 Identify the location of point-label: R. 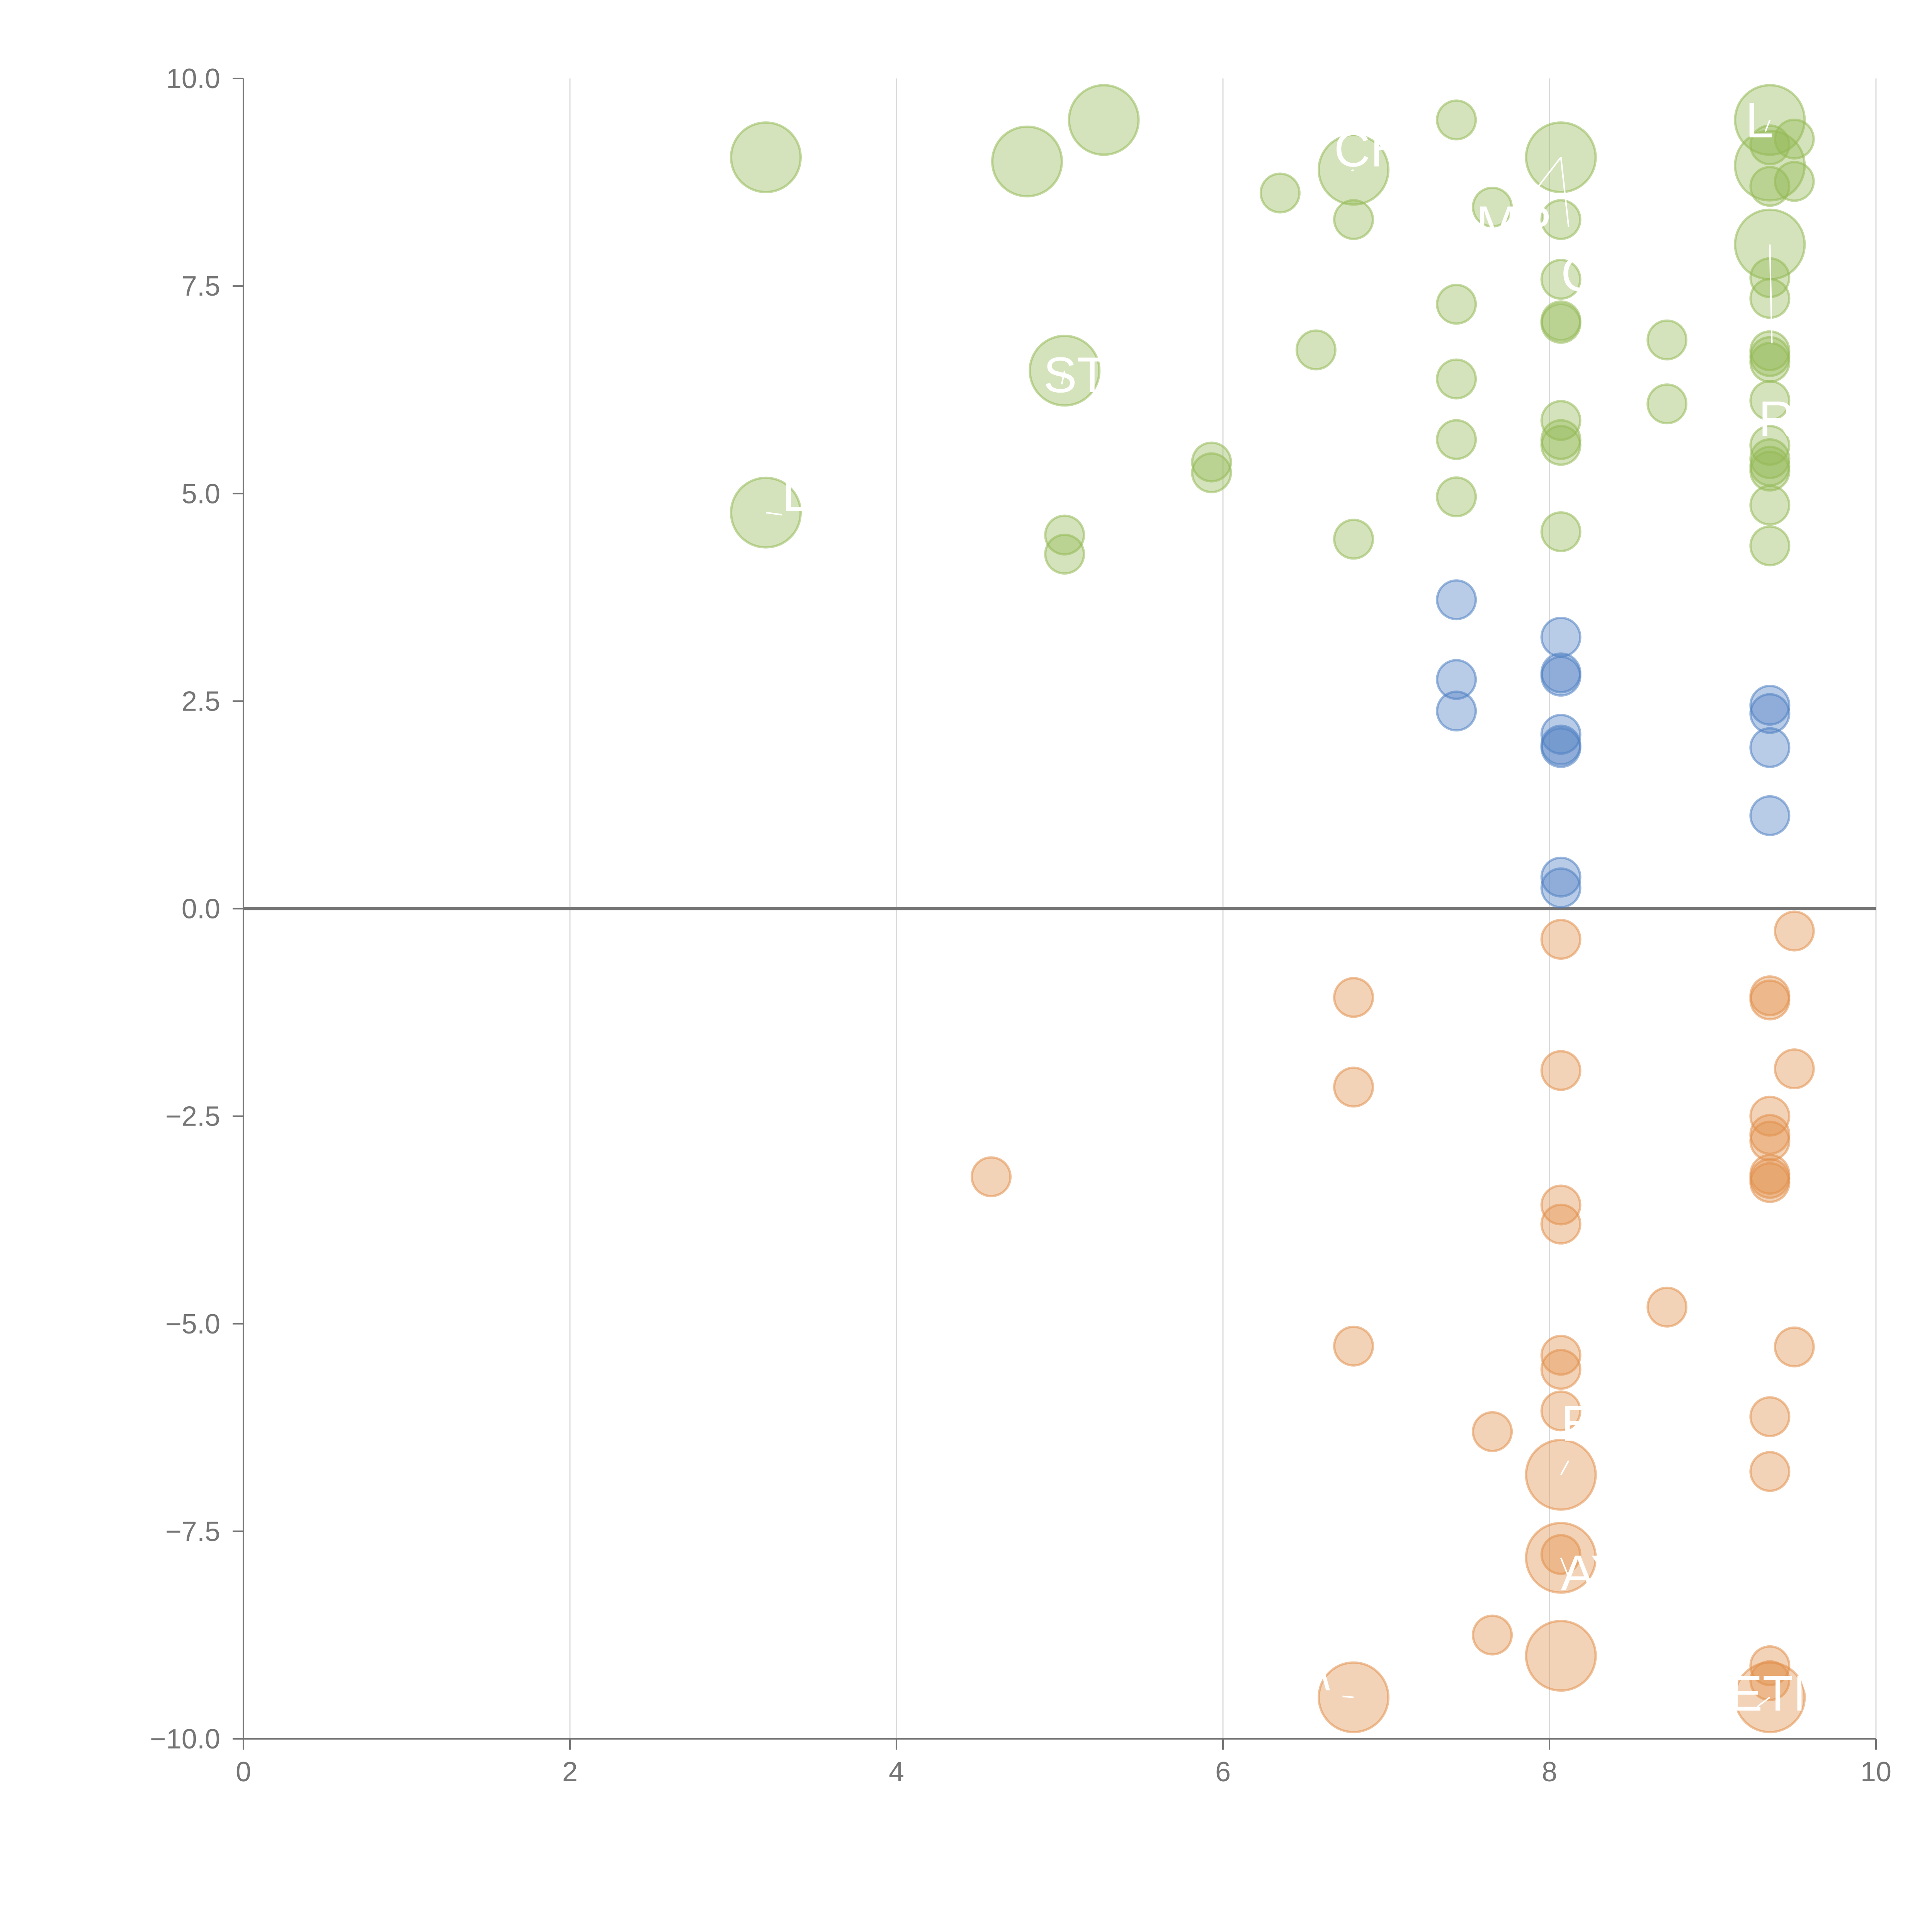
(1777, 419).